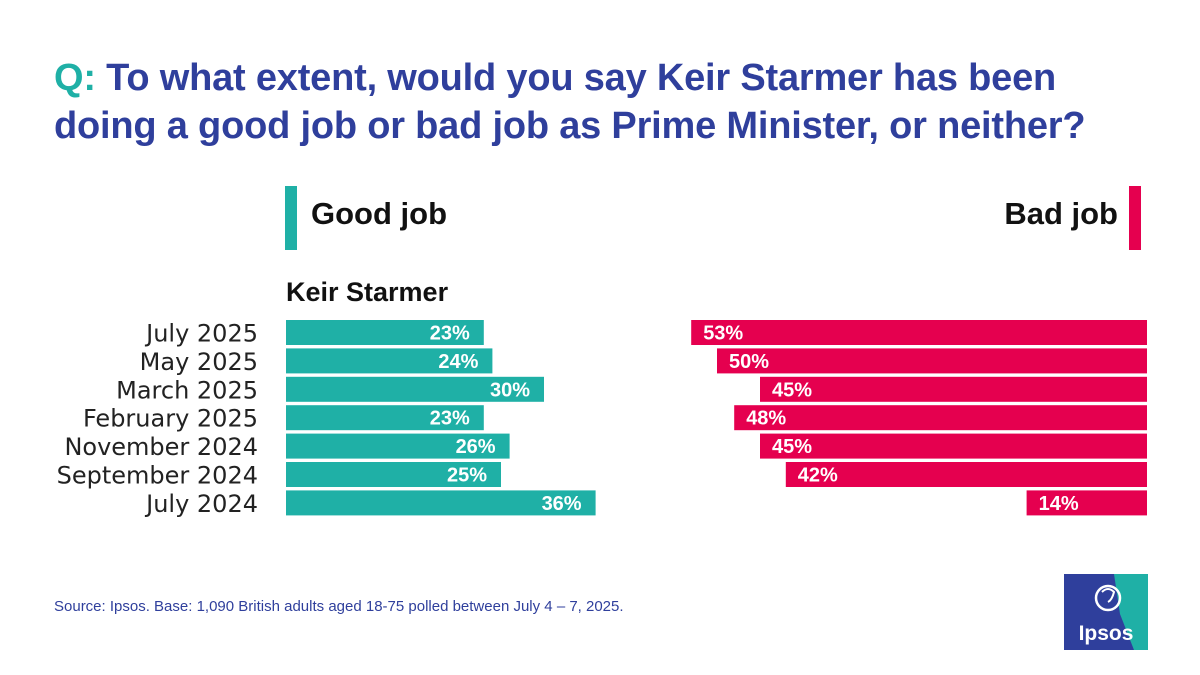 This screenshot has width=1200, height=675. Describe the element at coordinates (749, 362) in the screenshot. I see `bad-bar-label: 50%` at that location.